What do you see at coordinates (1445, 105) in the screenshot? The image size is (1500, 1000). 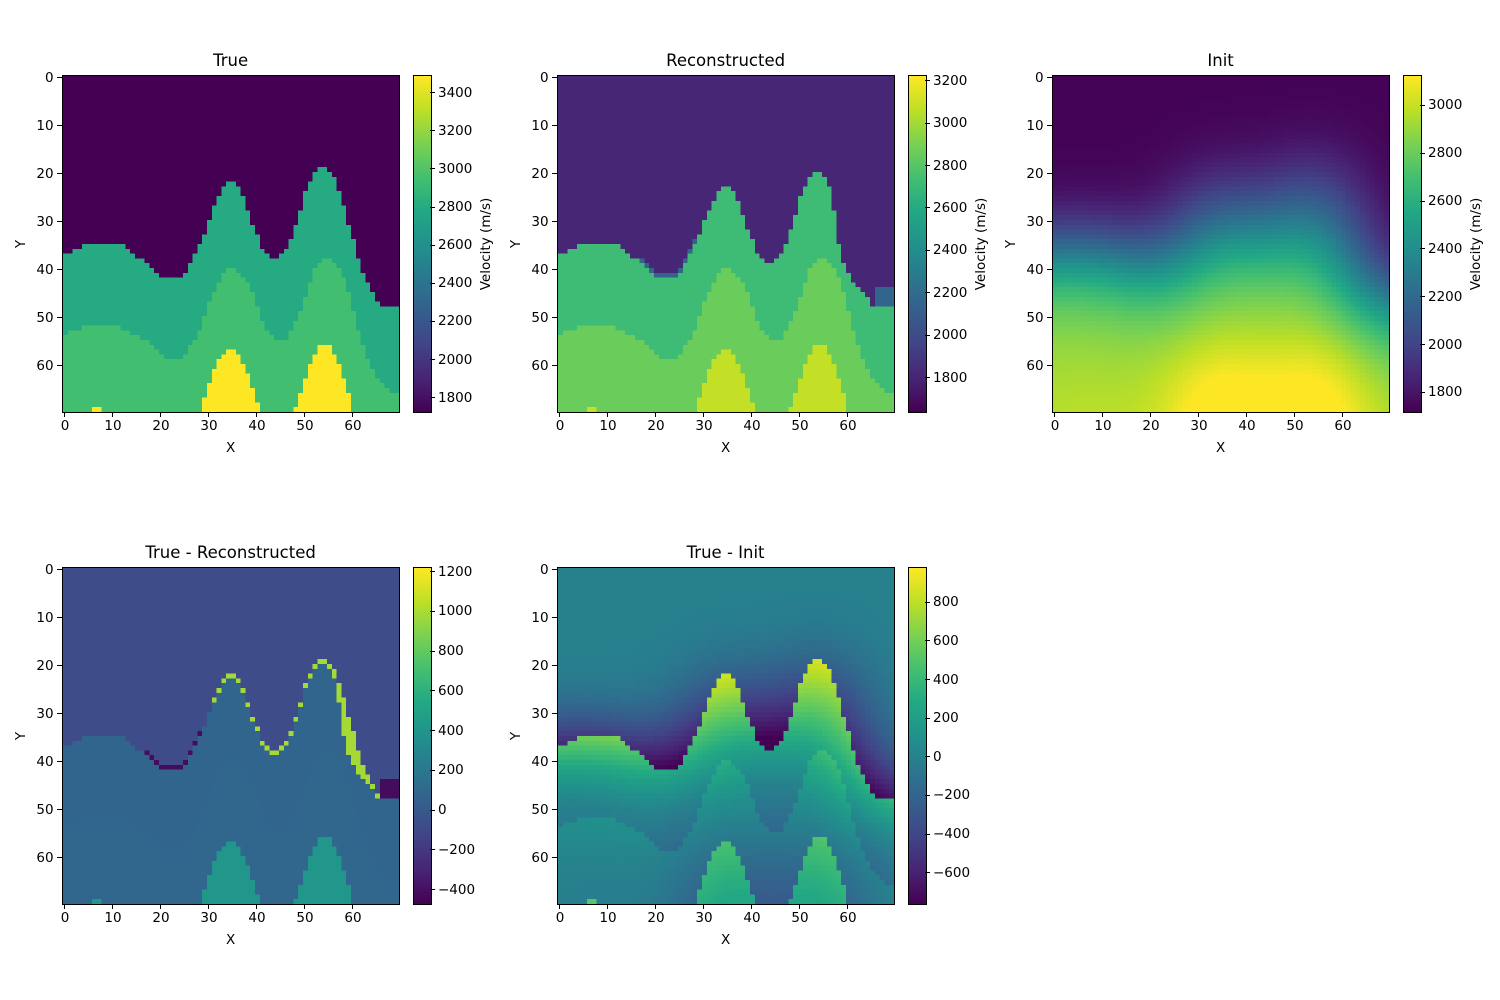 I see `colorbar-tick-label: 3000` at bounding box center [1445, 105].